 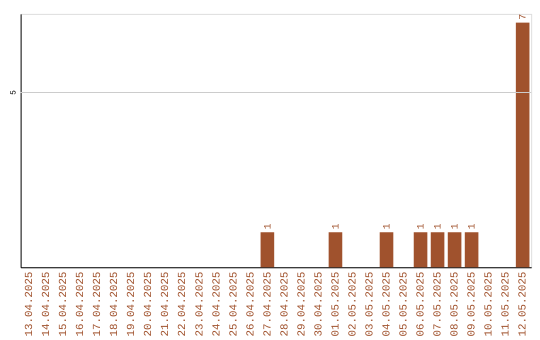 What do you see at coordinates (251, 304) in the screenshot?
I see `x-tick-label: 26.04.2025` at bounding box center [251, 304].